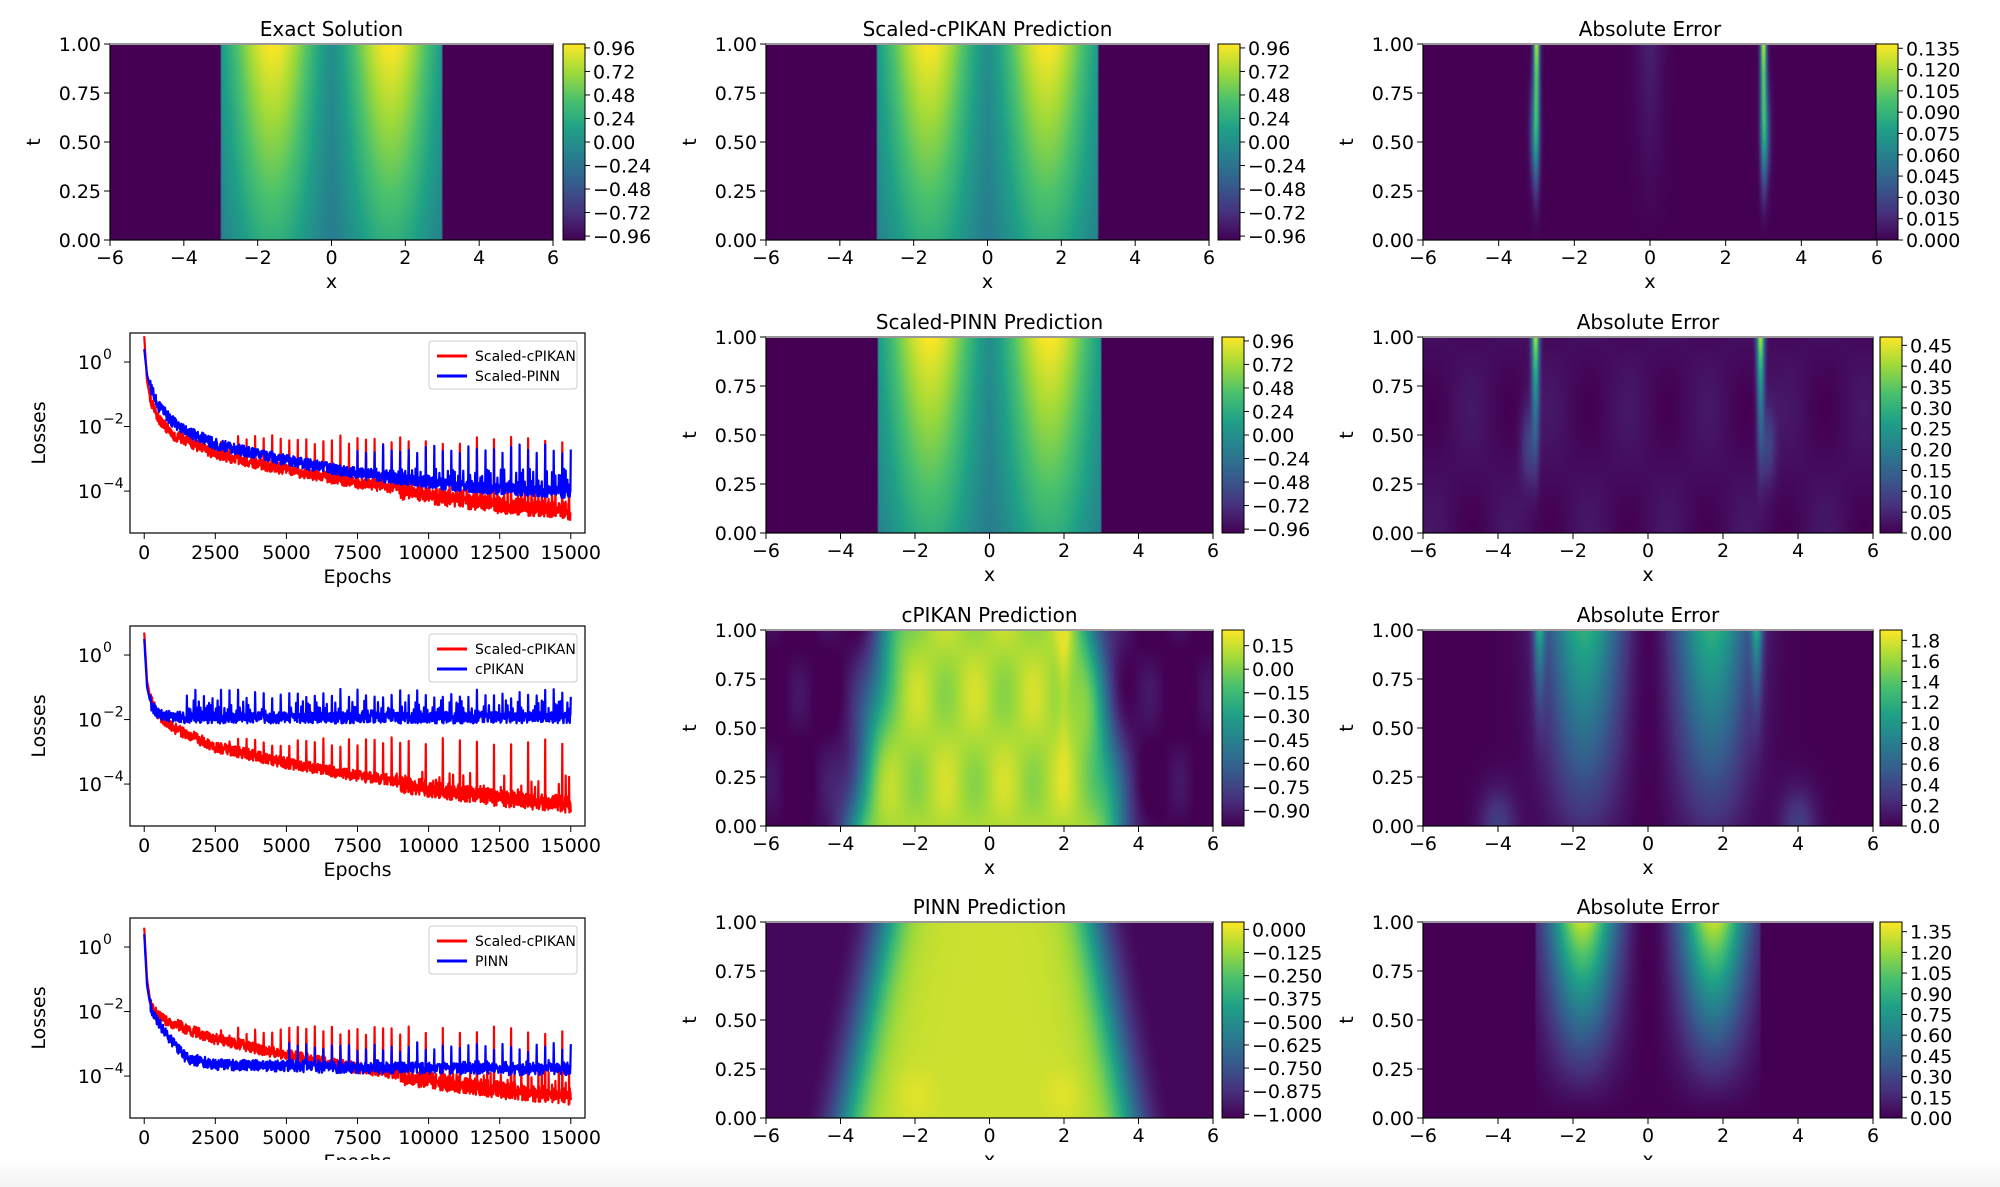  Describe the element at coordinates (1287, 954) in the screenshot. I see `colorbar-tick-label: −0.125` at that location.